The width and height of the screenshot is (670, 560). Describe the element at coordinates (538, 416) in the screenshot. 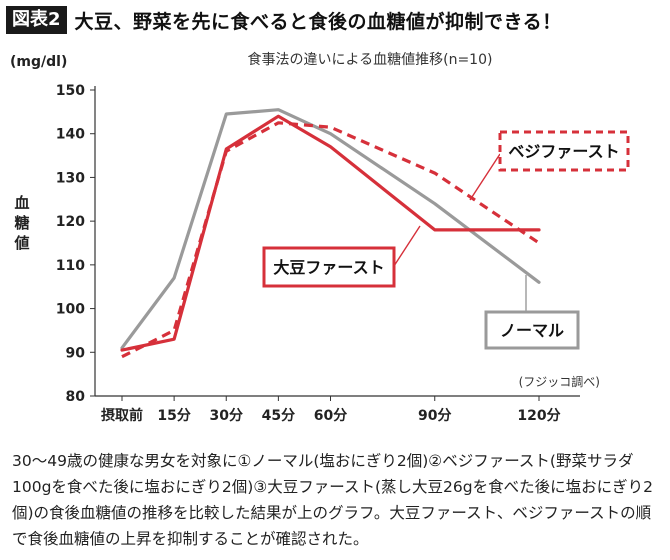

I see `x-tick-label: 120分` at that location.